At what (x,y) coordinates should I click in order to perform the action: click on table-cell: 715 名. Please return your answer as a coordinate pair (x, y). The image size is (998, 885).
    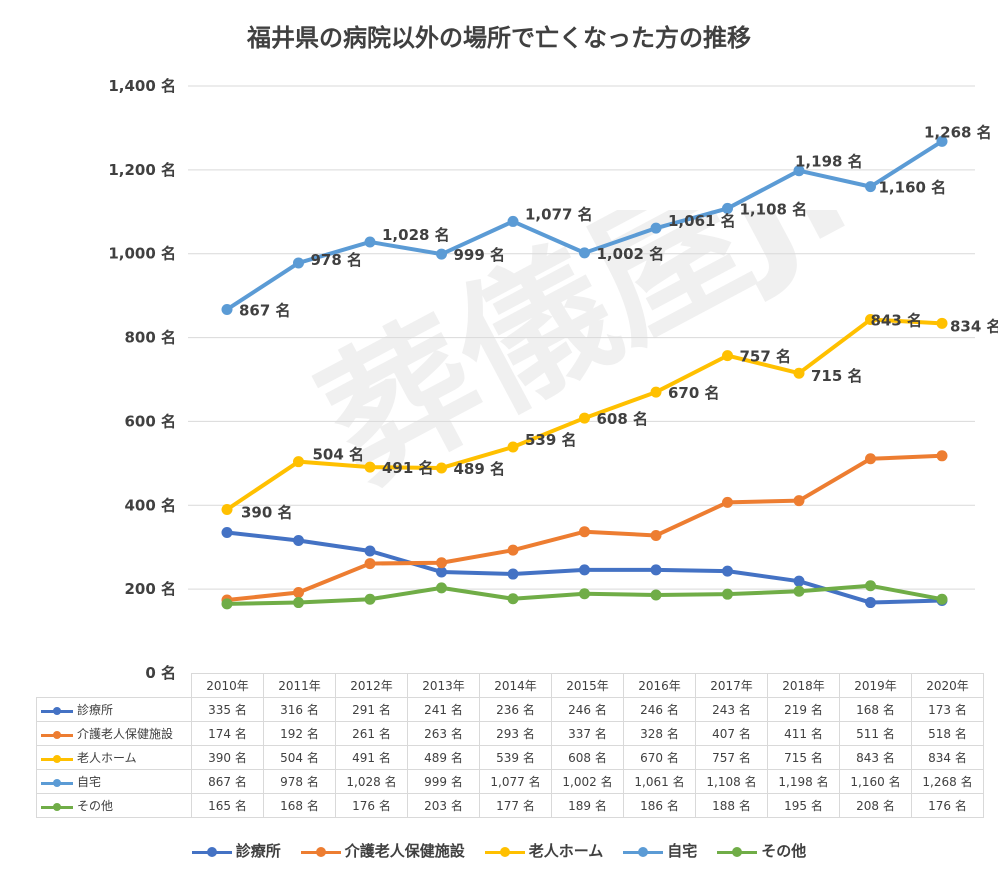
    Looking at the image, I should click on (803, 757).